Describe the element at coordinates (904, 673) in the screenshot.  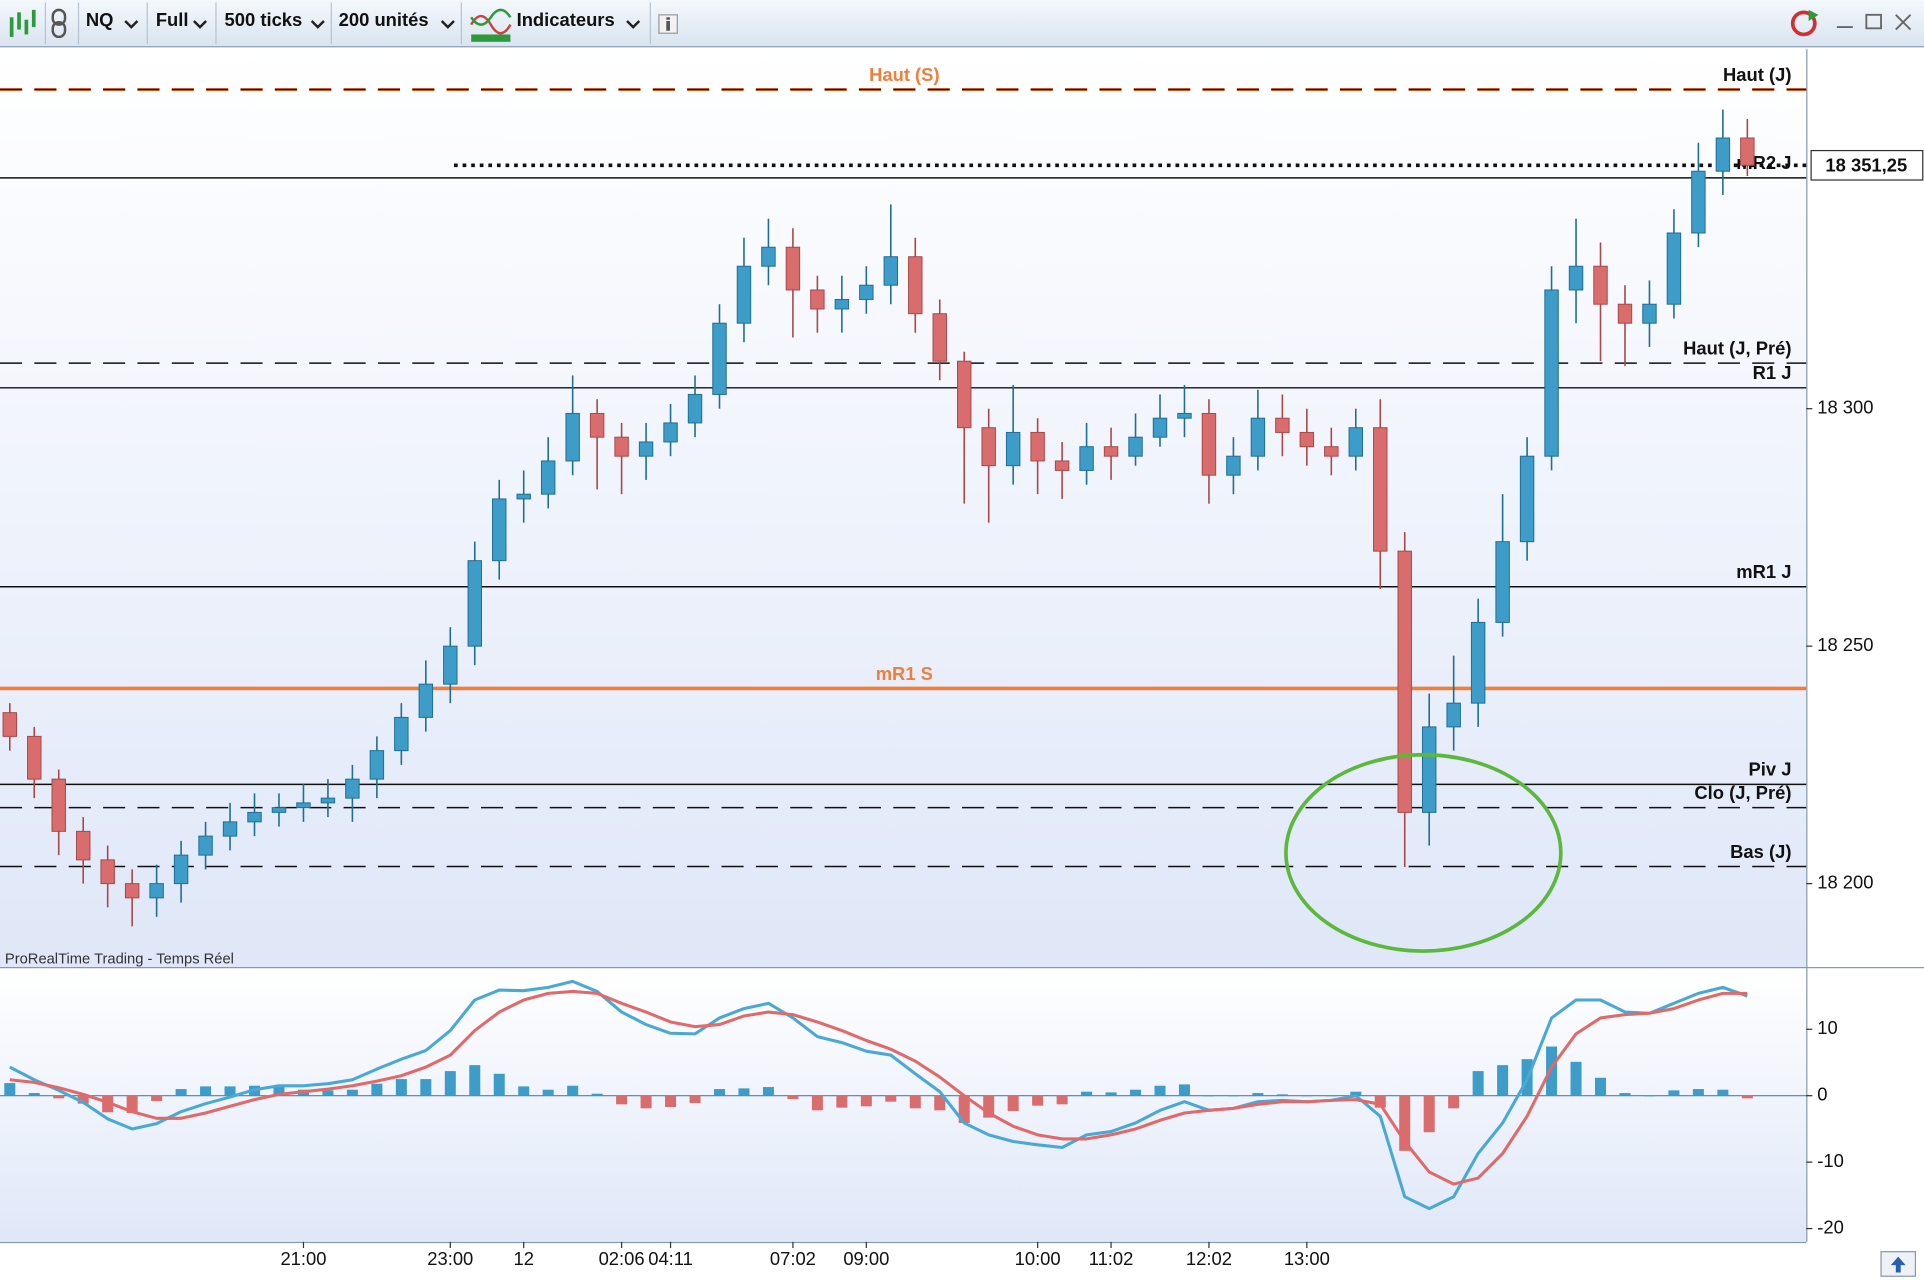
I see `level-label: mR1 S` at that location.